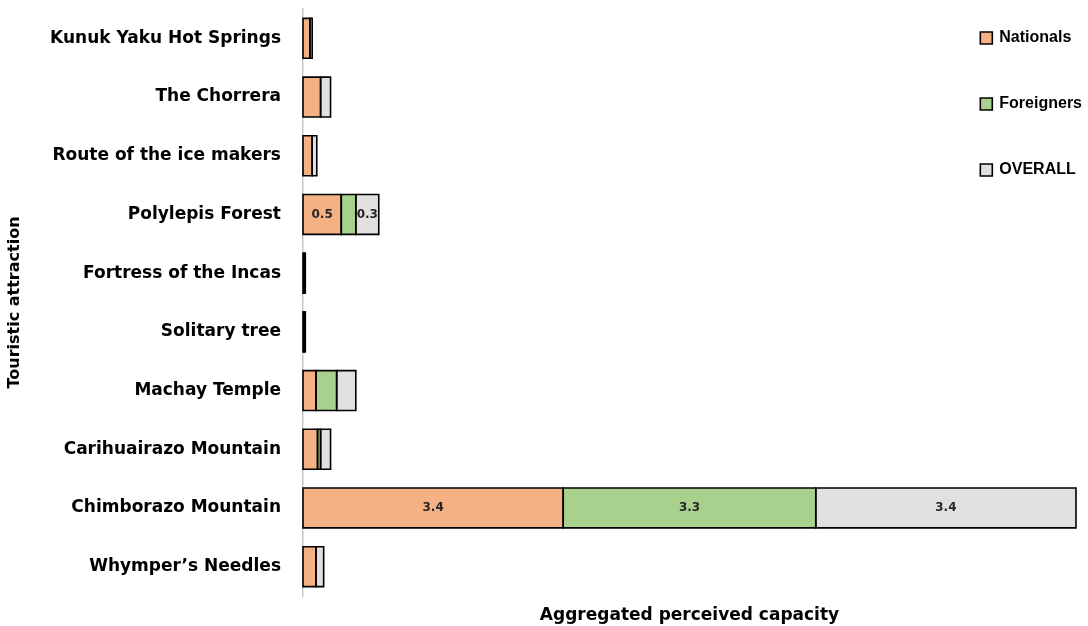 The image size is (1088, 626). What do you see at coordinates (165, 36) in the screenshot?
I see `y-tick-label: Kunuk Yaku Hot Springs` at bounding box center [165, 36].